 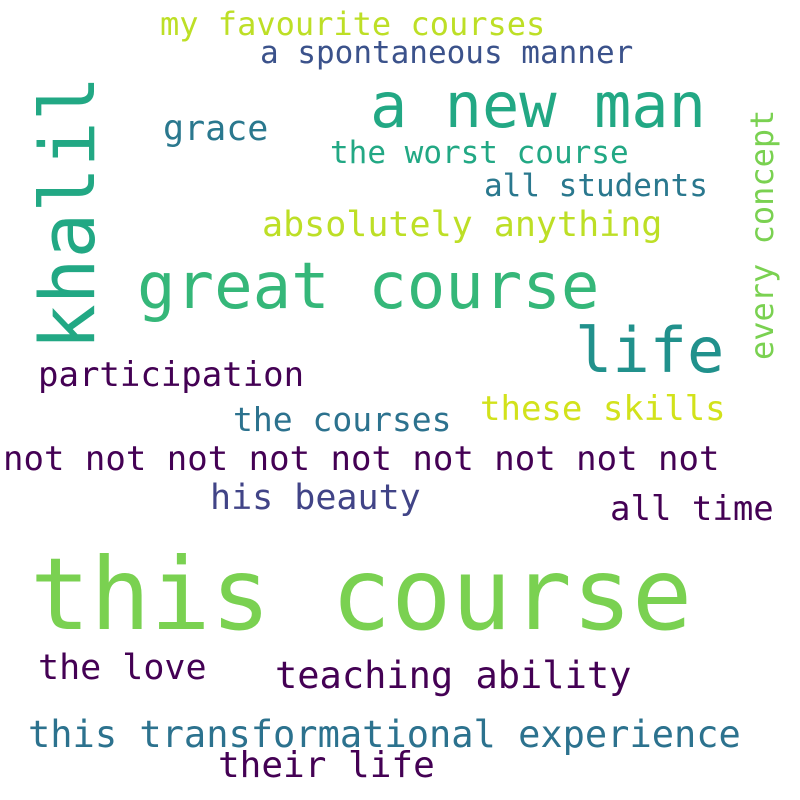 What do you see at coordinates (216, 129) in the screenshot?
I see `word-grace: grace` at bounding box center [216, 129].